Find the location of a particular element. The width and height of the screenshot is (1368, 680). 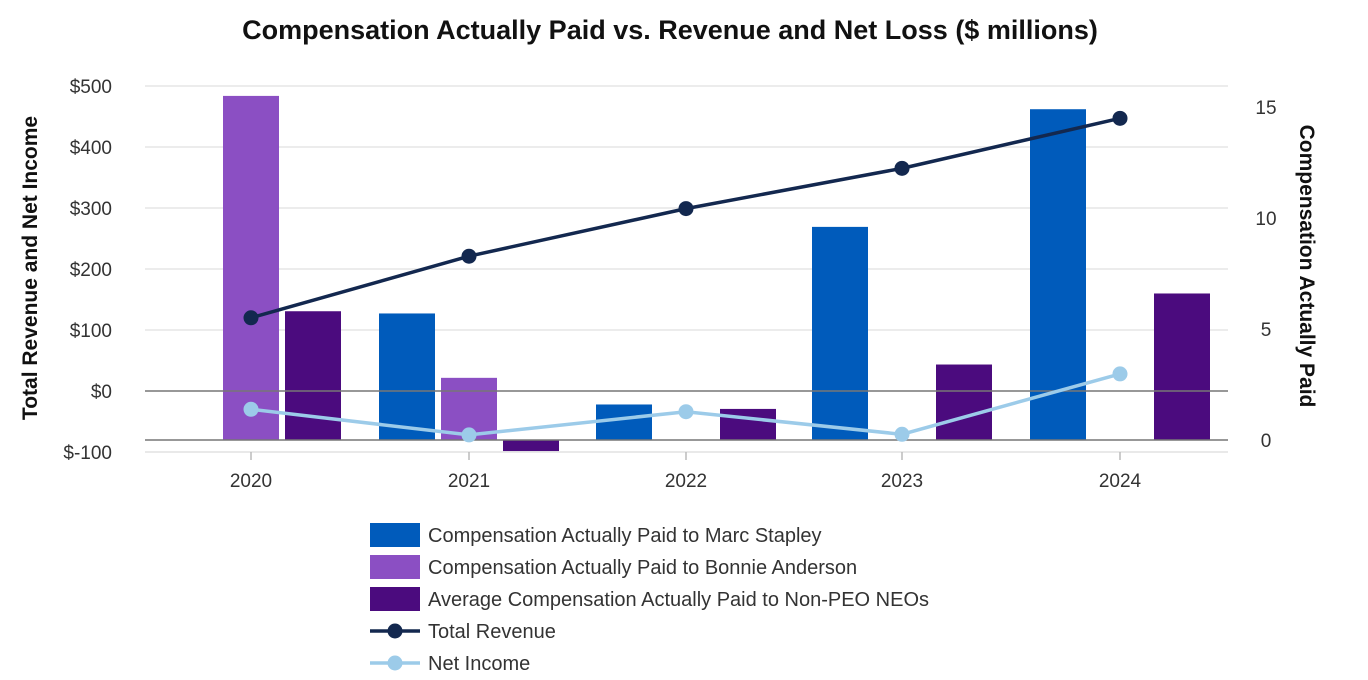

net-income-point-2022 is located at coordinates (686, 412).